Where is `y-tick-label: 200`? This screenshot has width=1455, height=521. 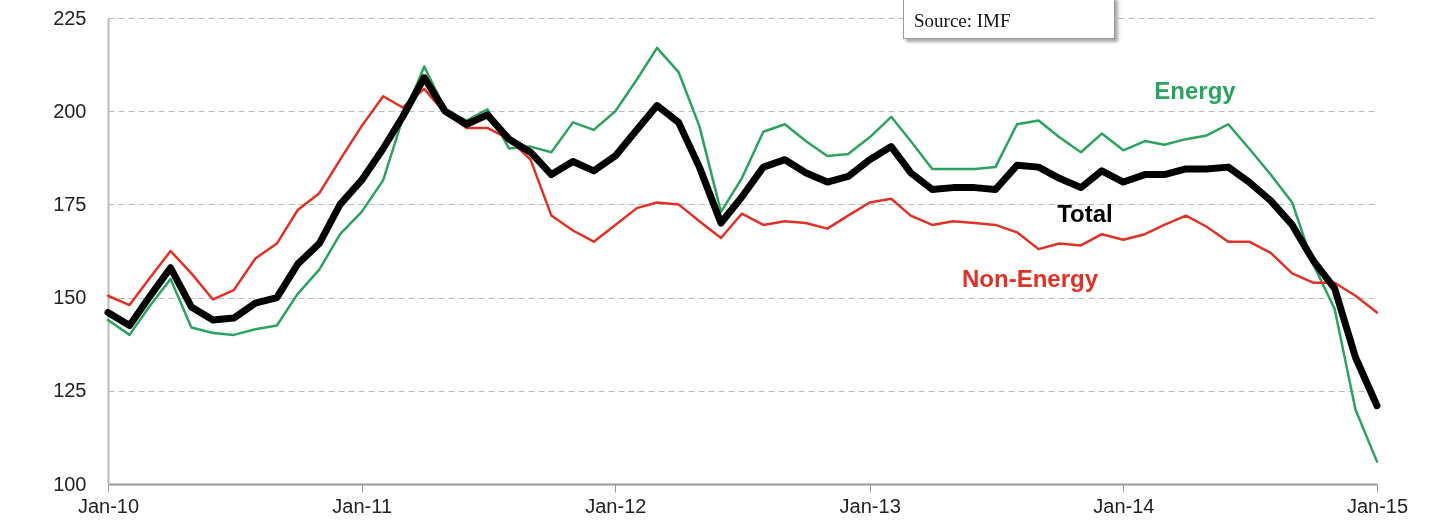
y-tick-label: 200 is located at coordinates (70, 110).